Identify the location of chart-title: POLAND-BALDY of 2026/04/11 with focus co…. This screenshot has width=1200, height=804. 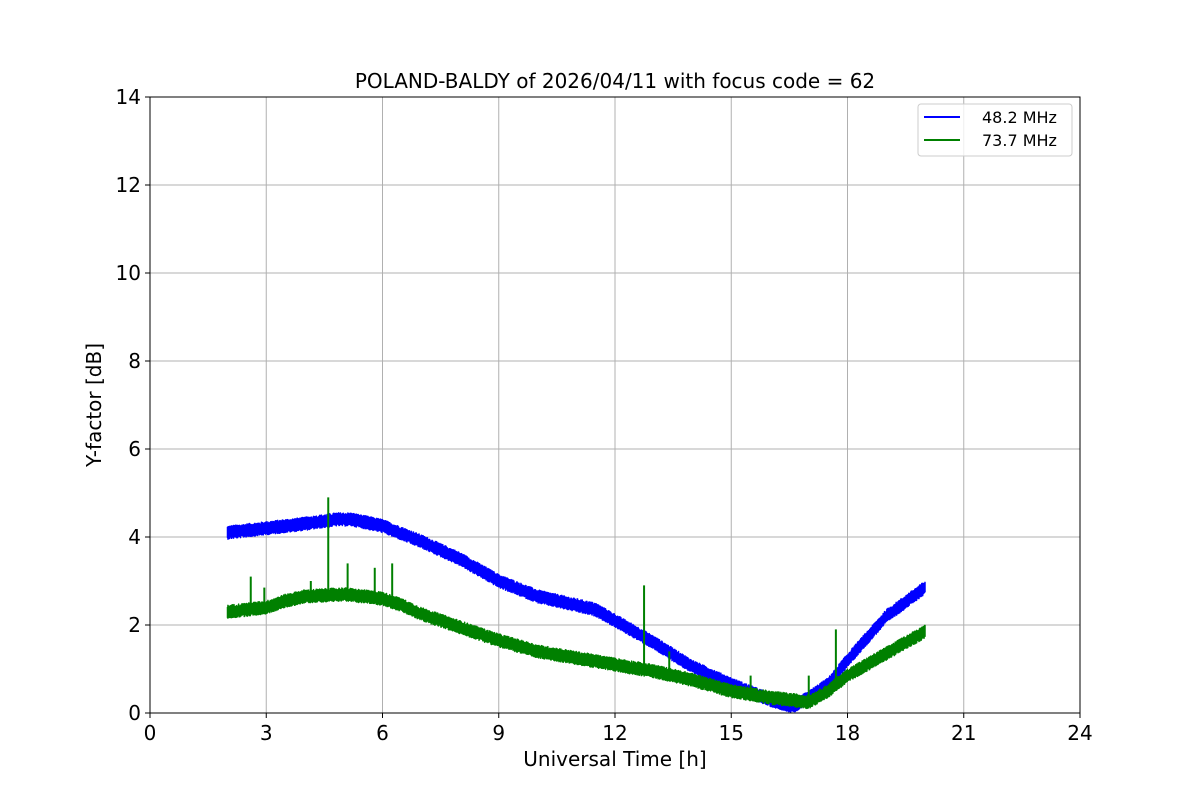
(615, 81).